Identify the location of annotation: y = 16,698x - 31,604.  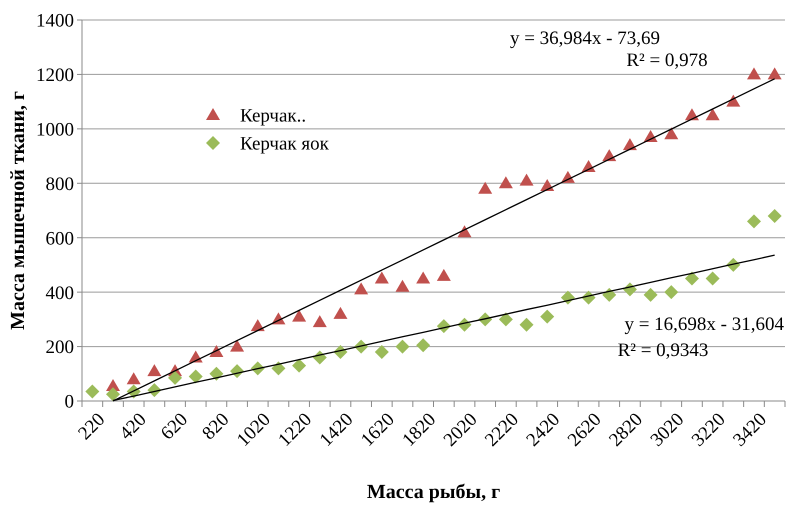
(704, 324).